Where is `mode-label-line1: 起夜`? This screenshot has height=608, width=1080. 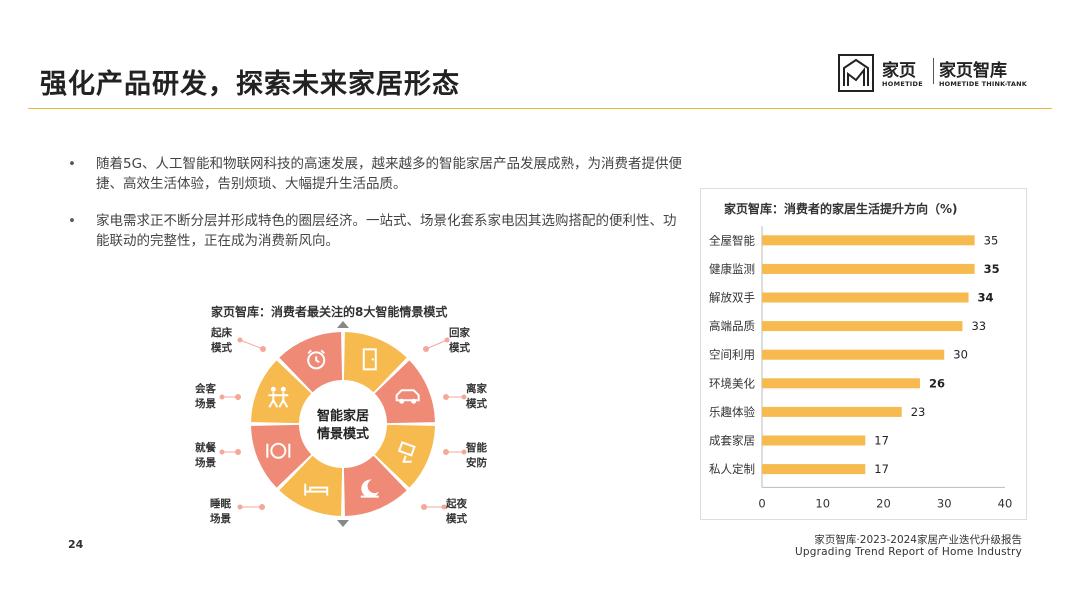 mode-label-line1: 起夜 is located at coordinates (456, 504).